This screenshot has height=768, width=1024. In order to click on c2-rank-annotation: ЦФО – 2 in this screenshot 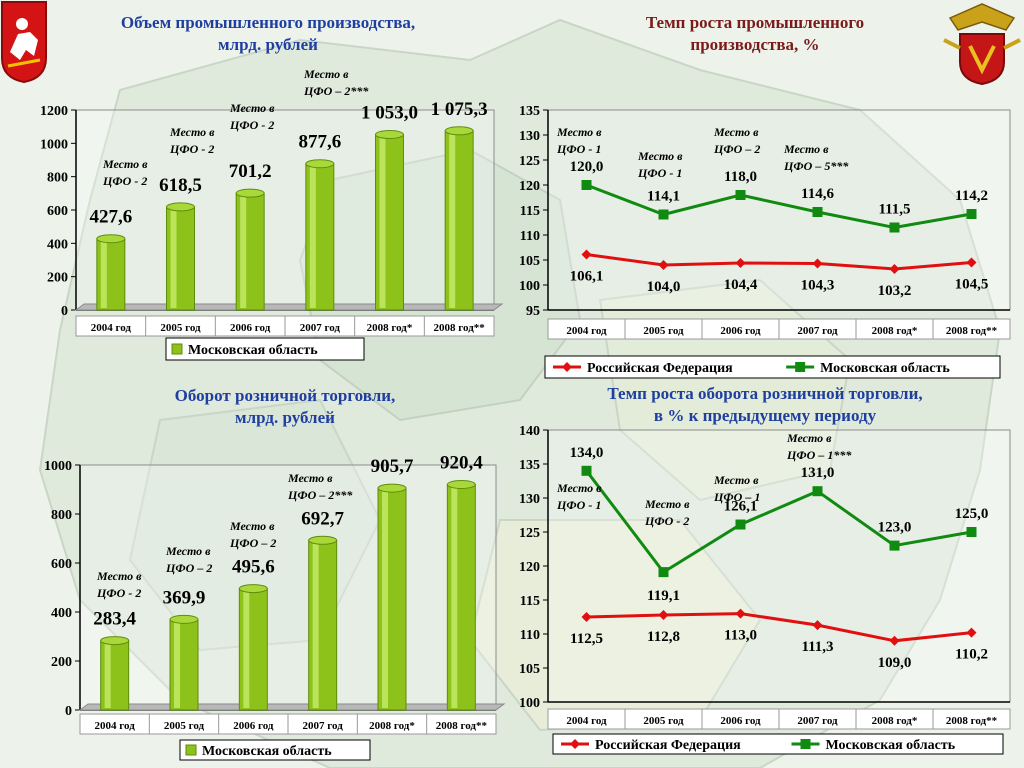, I will do `click(736, 149)`.